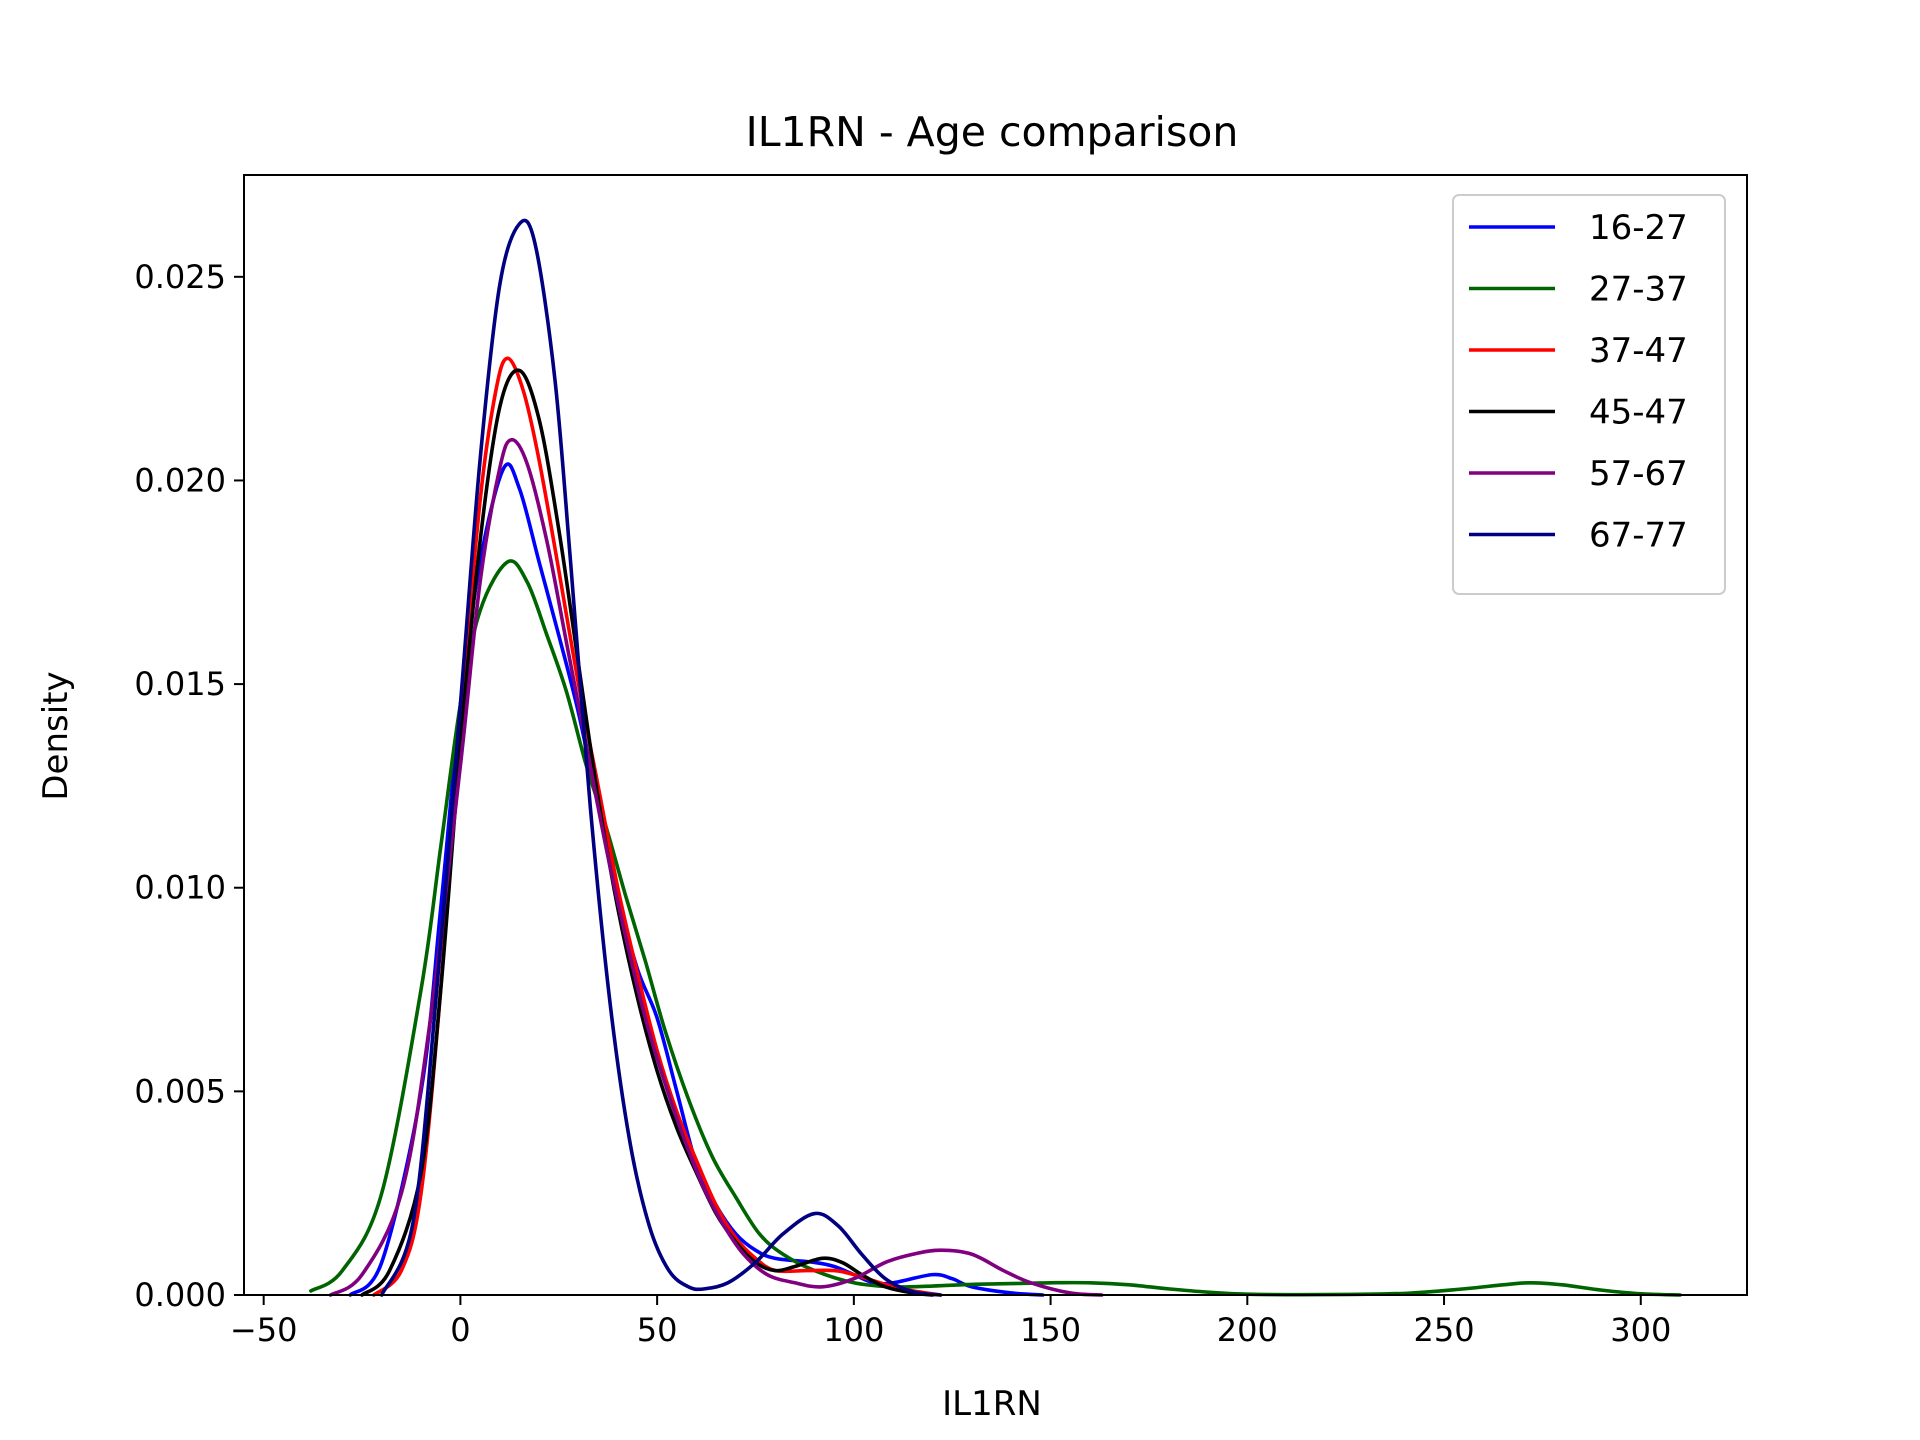  Describe the element at coordinates (1638, 413) in the screenshot. I see `legend-label-45-47: 45-47` at that location.